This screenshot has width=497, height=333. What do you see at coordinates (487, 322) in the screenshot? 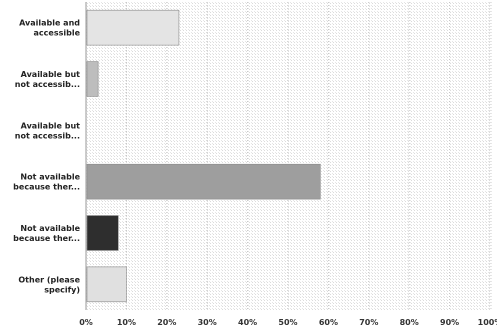
I see `x-tick-label: 100%` at bounding box center [487, 322].